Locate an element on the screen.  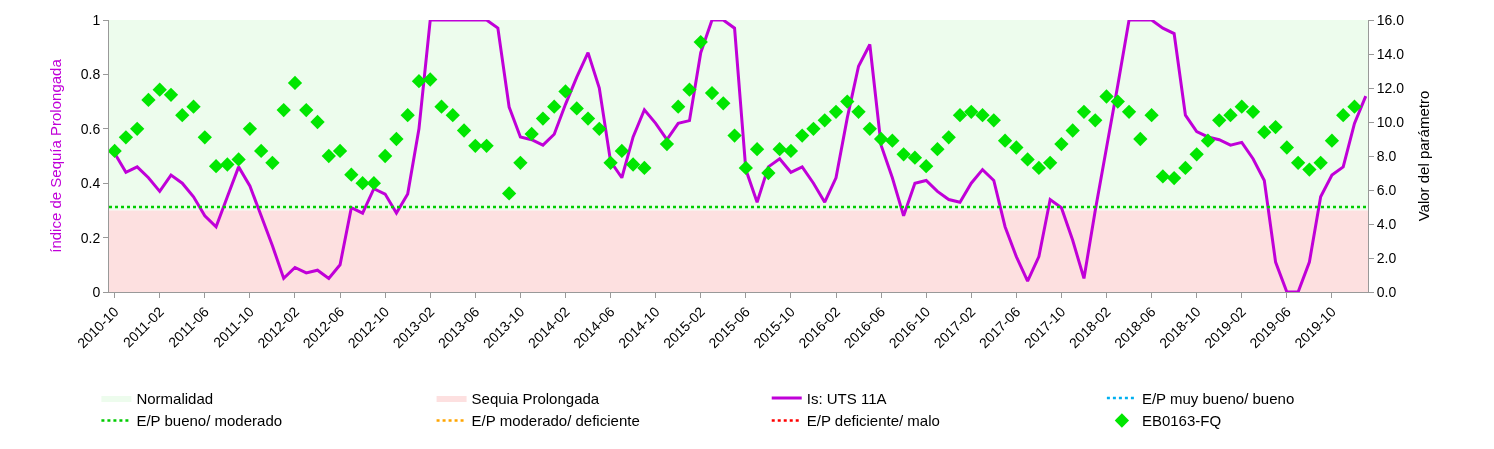
text: E/P deficiente/ malo is located at coordinates (873, 421).